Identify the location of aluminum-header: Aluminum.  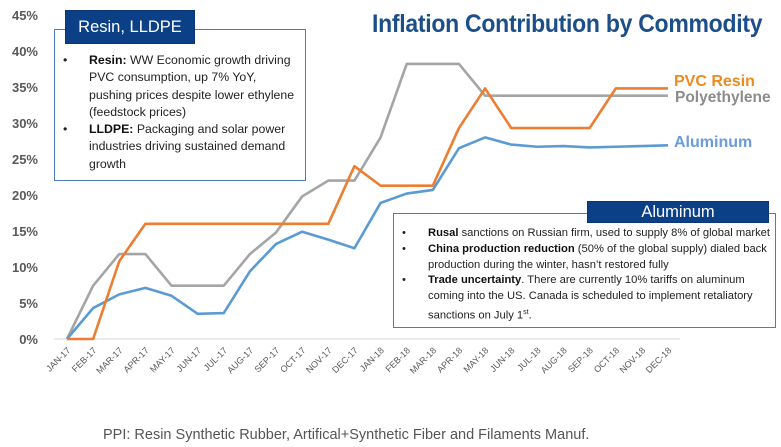
(678, 212).